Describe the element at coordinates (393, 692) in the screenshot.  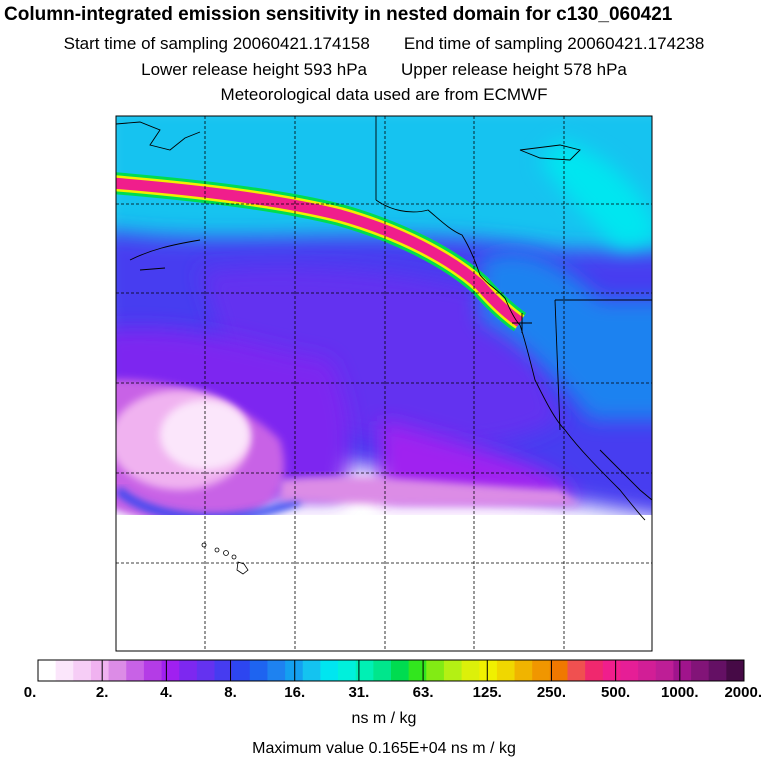
I see `colorbar-tick-labels: 0. 2. 4. 8. 16. 31. 63. 125. 250. 500. 1000. 2000.` at that location.